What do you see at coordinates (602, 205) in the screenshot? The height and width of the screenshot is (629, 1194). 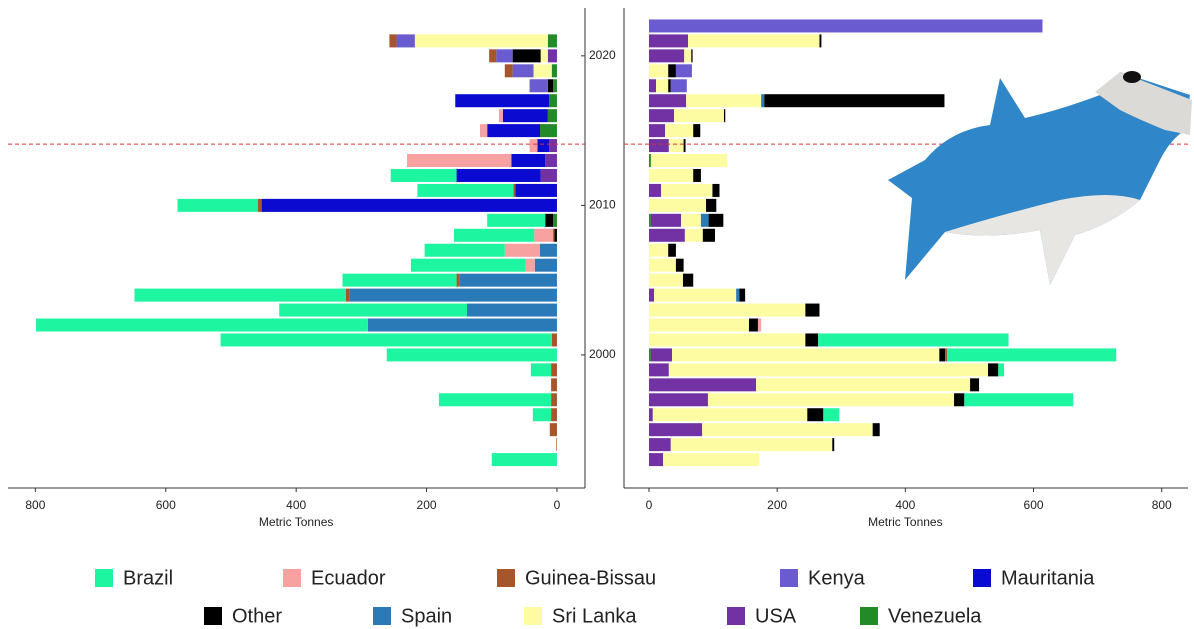 I see `y-tick-label: 2010` at bounding box center [602, 205].